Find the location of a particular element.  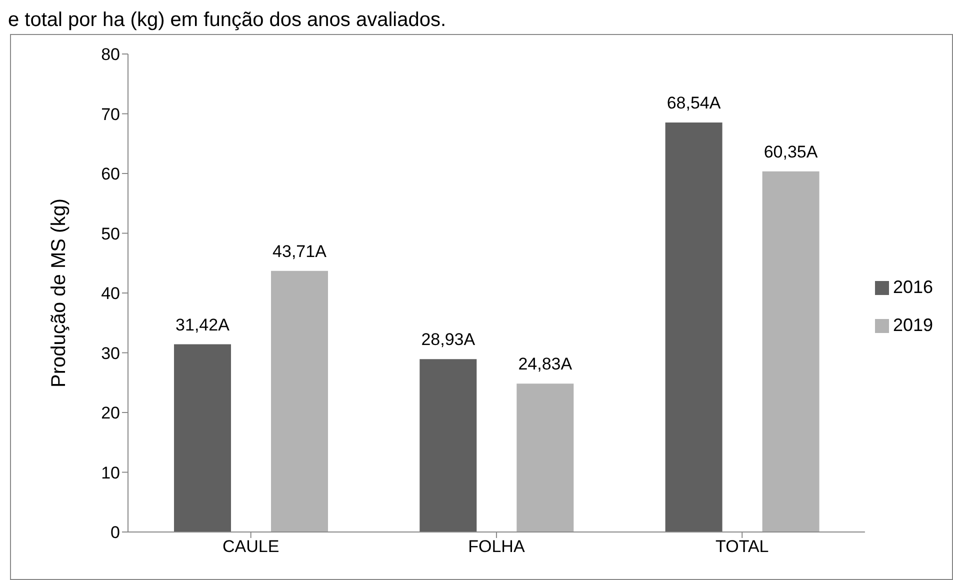

legend-label: 2016 is located at coordinates (912, 287).